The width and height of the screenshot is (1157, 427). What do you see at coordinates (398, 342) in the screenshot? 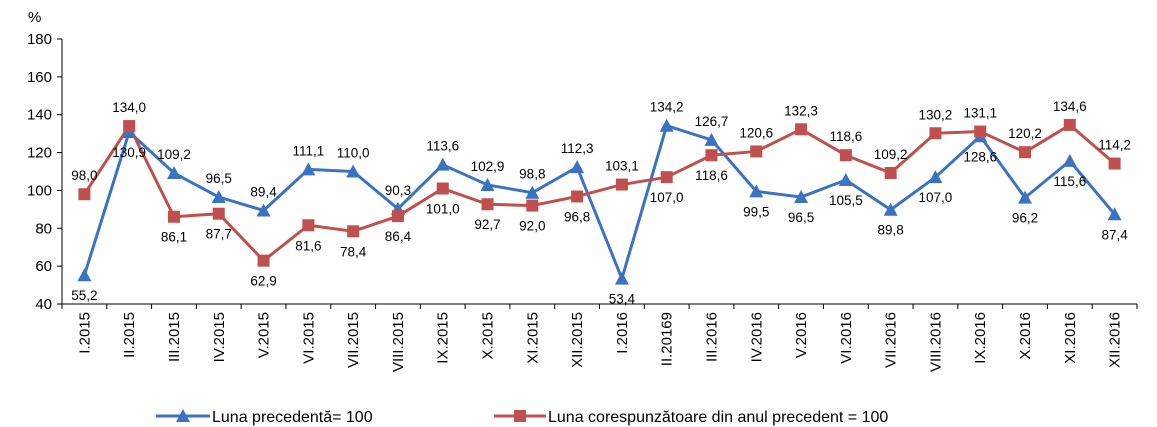
I see `x-tick-label: VIII.2015` at bounding box center [398, 342].